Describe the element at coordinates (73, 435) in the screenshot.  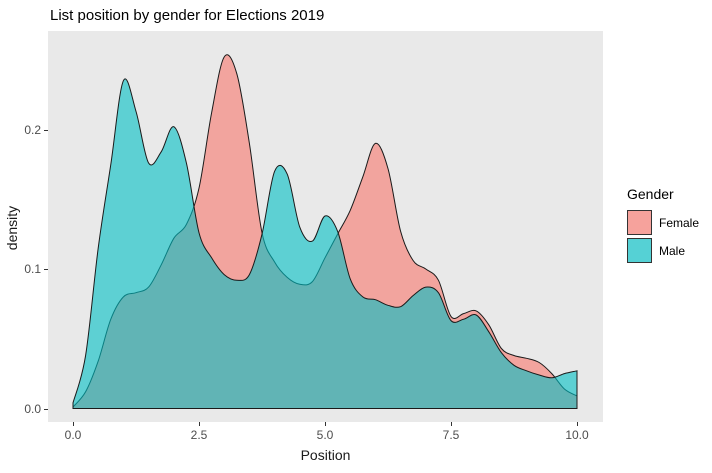
I see `x-tick-label: 0.0` at that location.